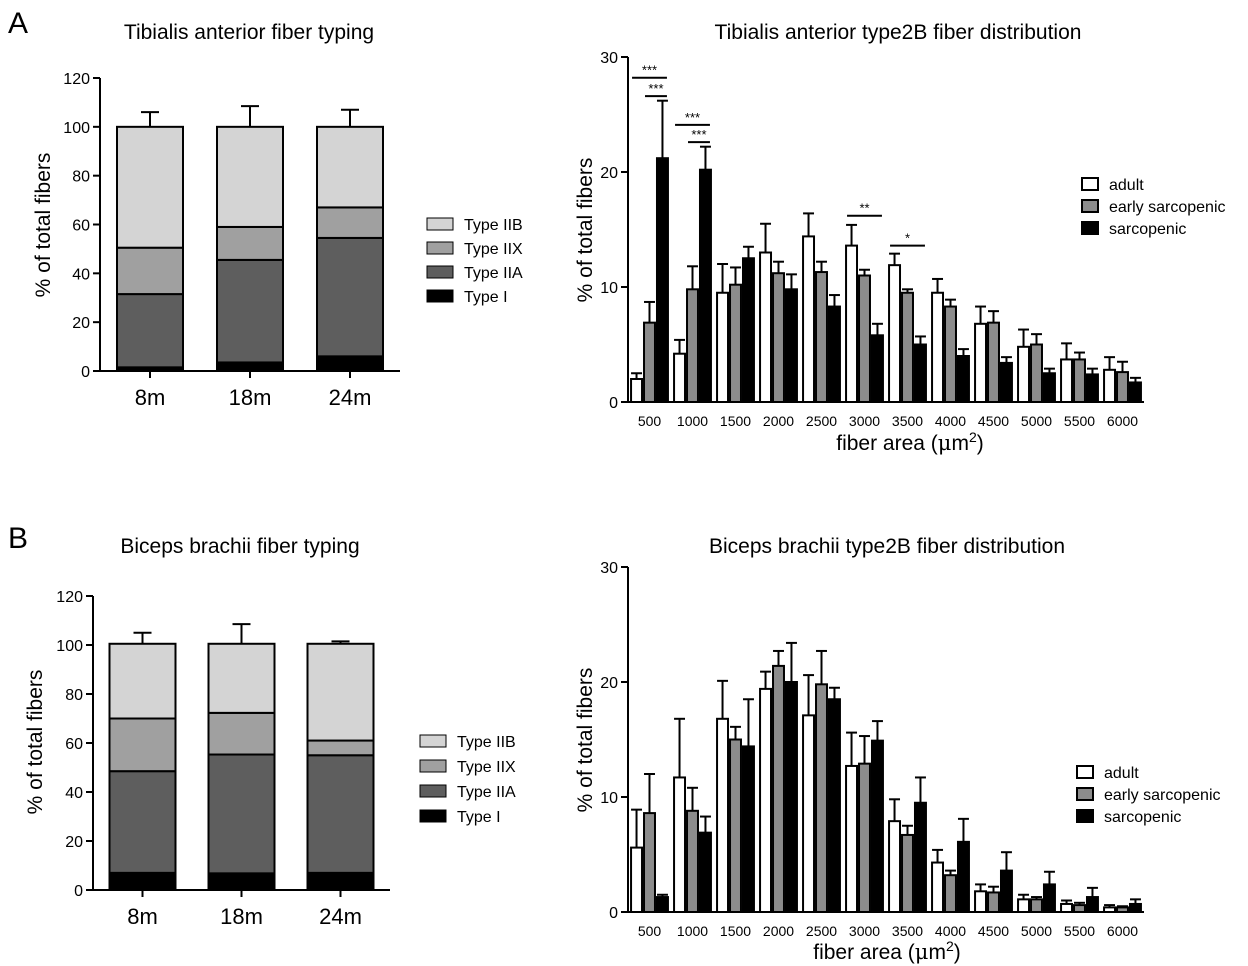 Image resolution: width=1248 pixels, height=966 pixels. I want to click on x-tick-label: 500, so click(650, 931).